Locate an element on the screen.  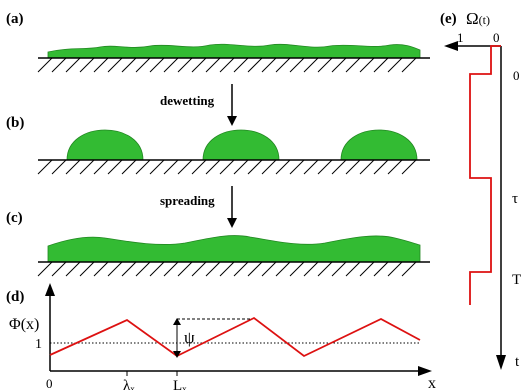
L-label: Lx is located at coordinates (180, 384).